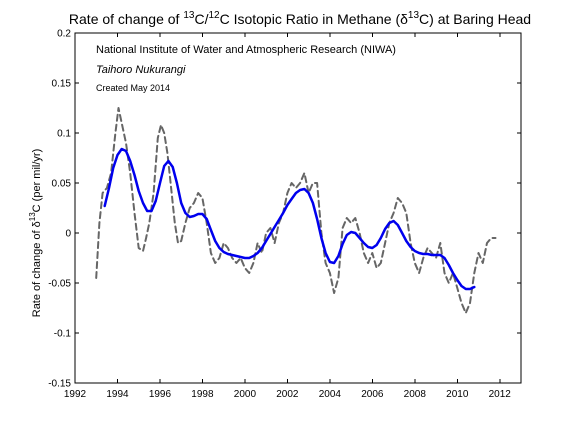 The image size is (576, 432). What do you see at coordinates (32, 216) in the screenshot?
I see `ylabel-superscript: 13` at bounding box center [32, 216].